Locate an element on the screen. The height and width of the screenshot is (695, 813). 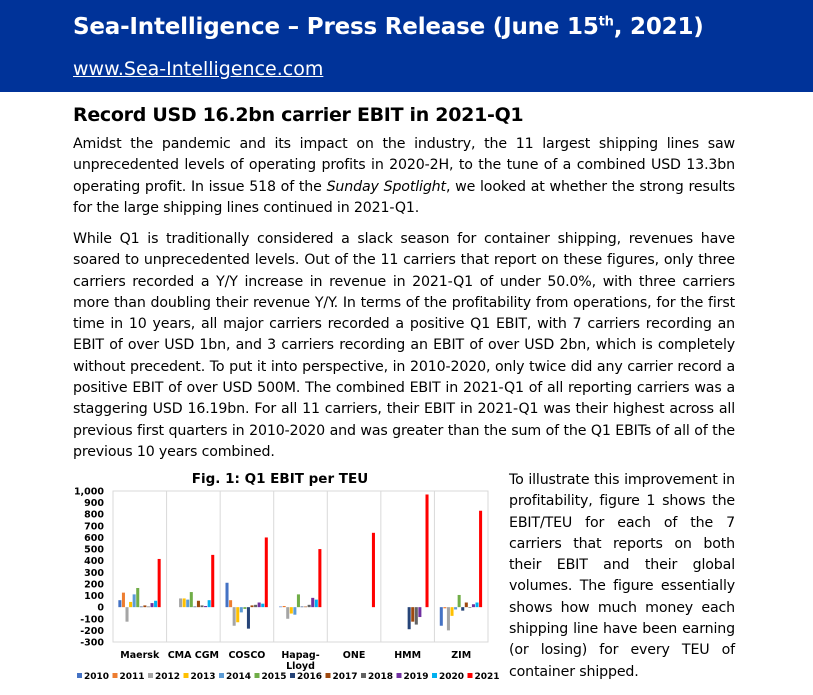
x-category-label: HMM is located at coordinates (407, 655).